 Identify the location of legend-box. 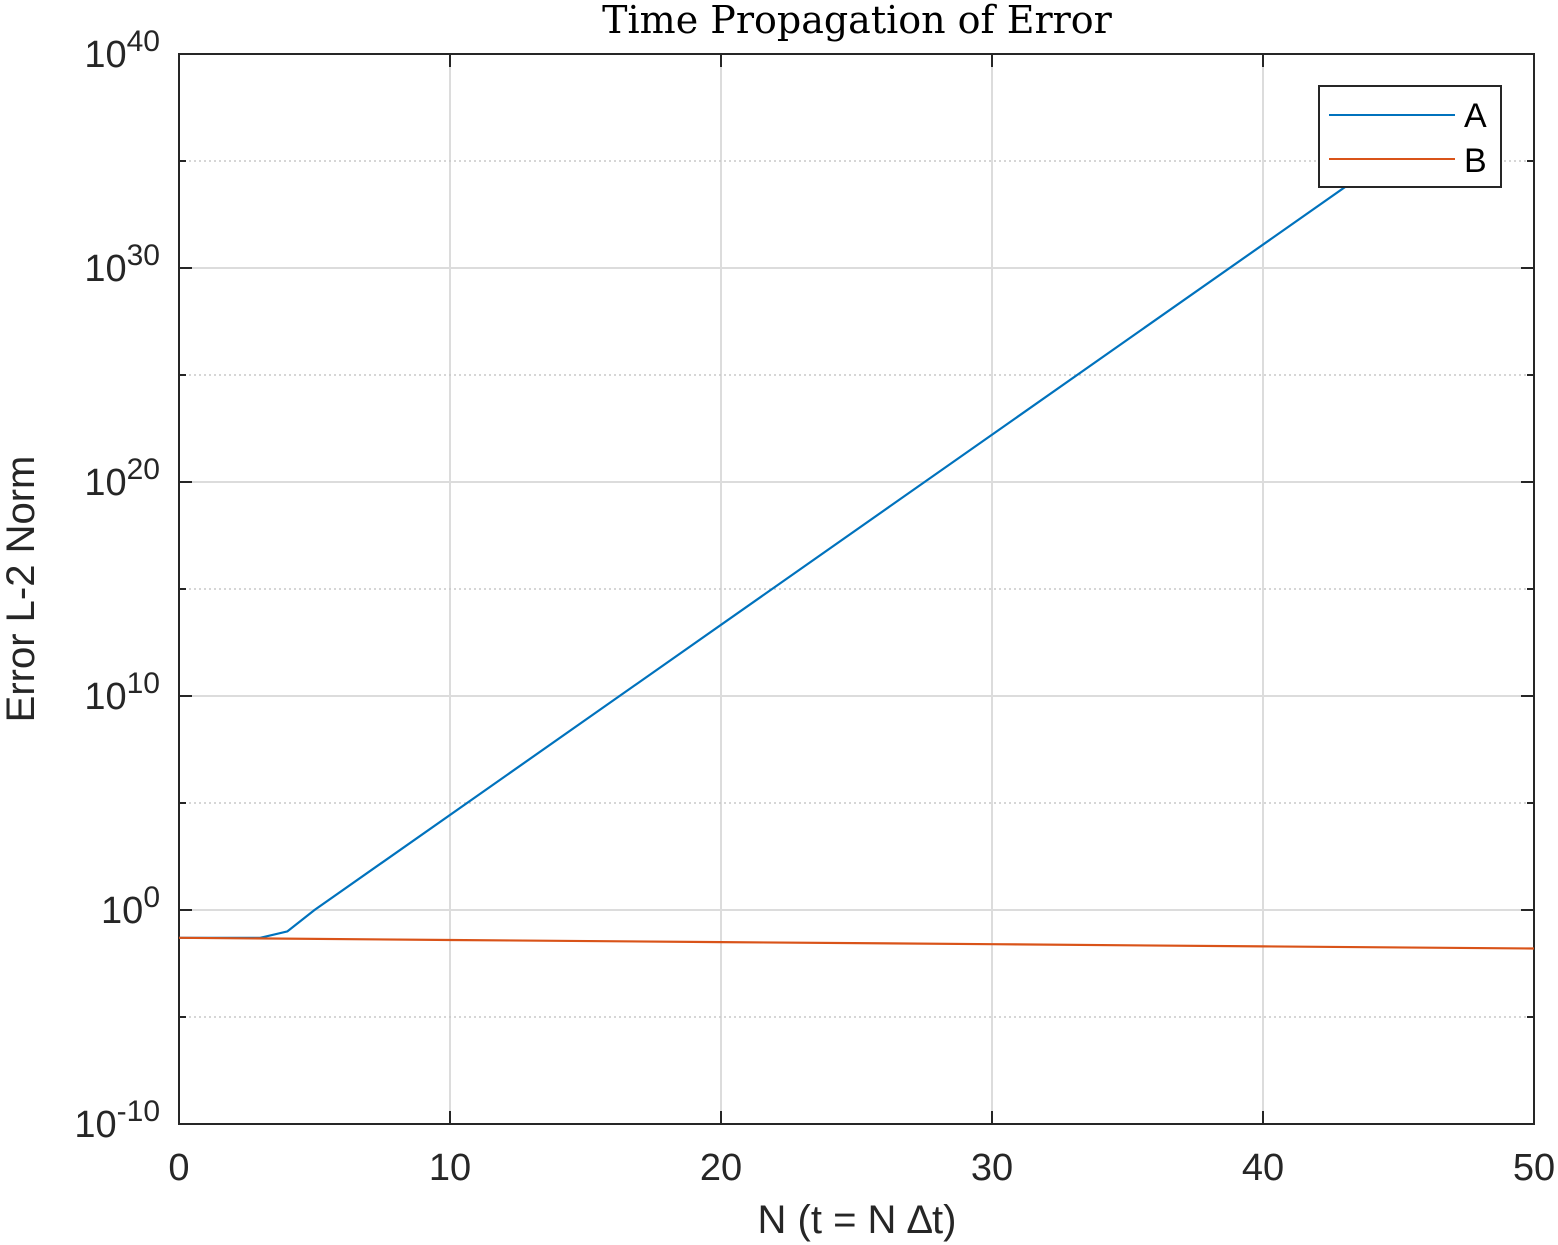
(1410, 136).